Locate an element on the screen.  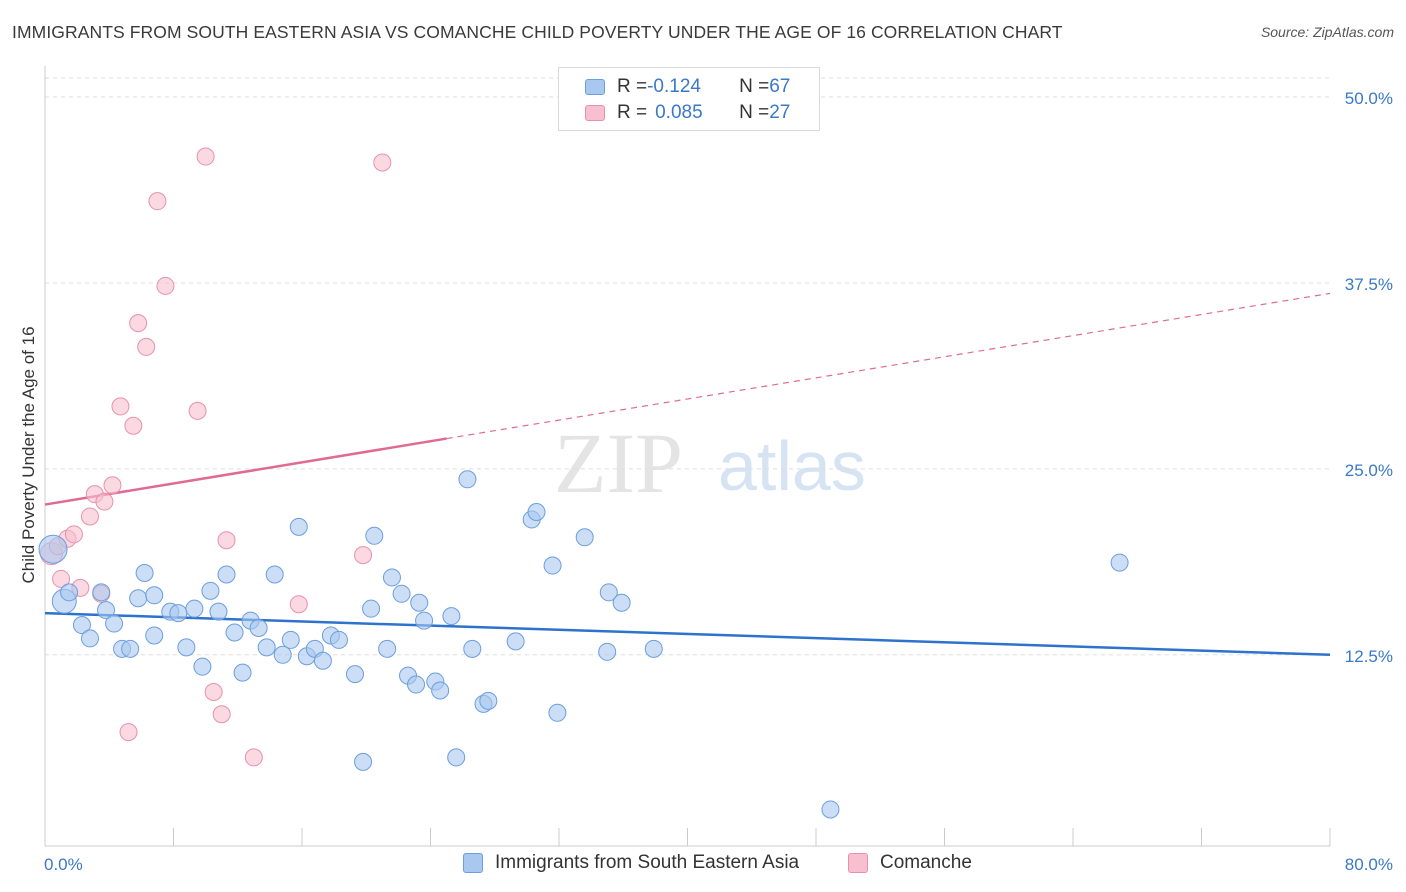
legend-n-value: 67 is located at coordinates (780, 86).